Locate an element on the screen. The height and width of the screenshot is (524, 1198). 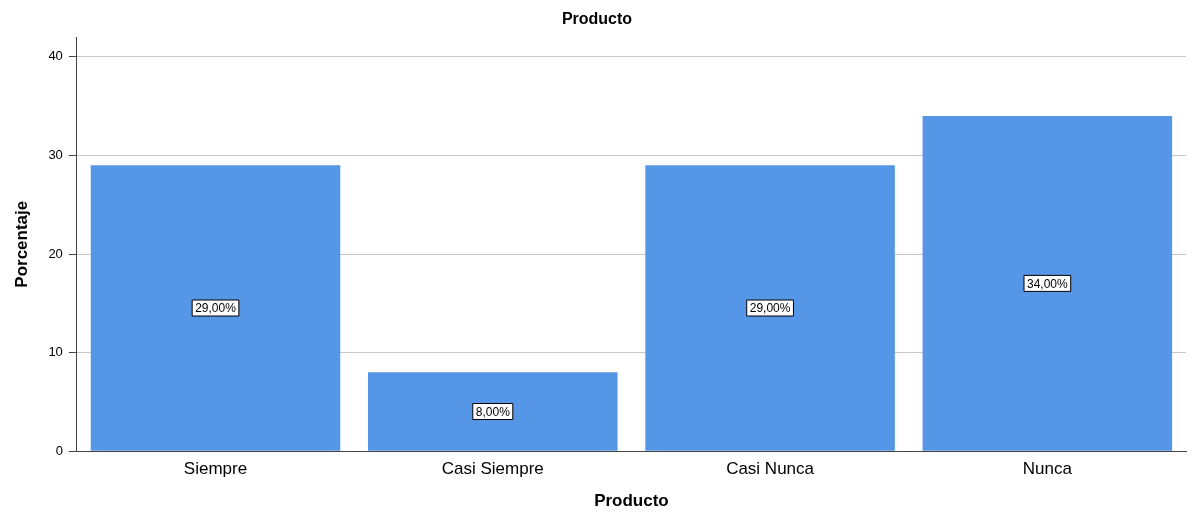
data-label: 34,00% is located at coordinates (1048, 283).